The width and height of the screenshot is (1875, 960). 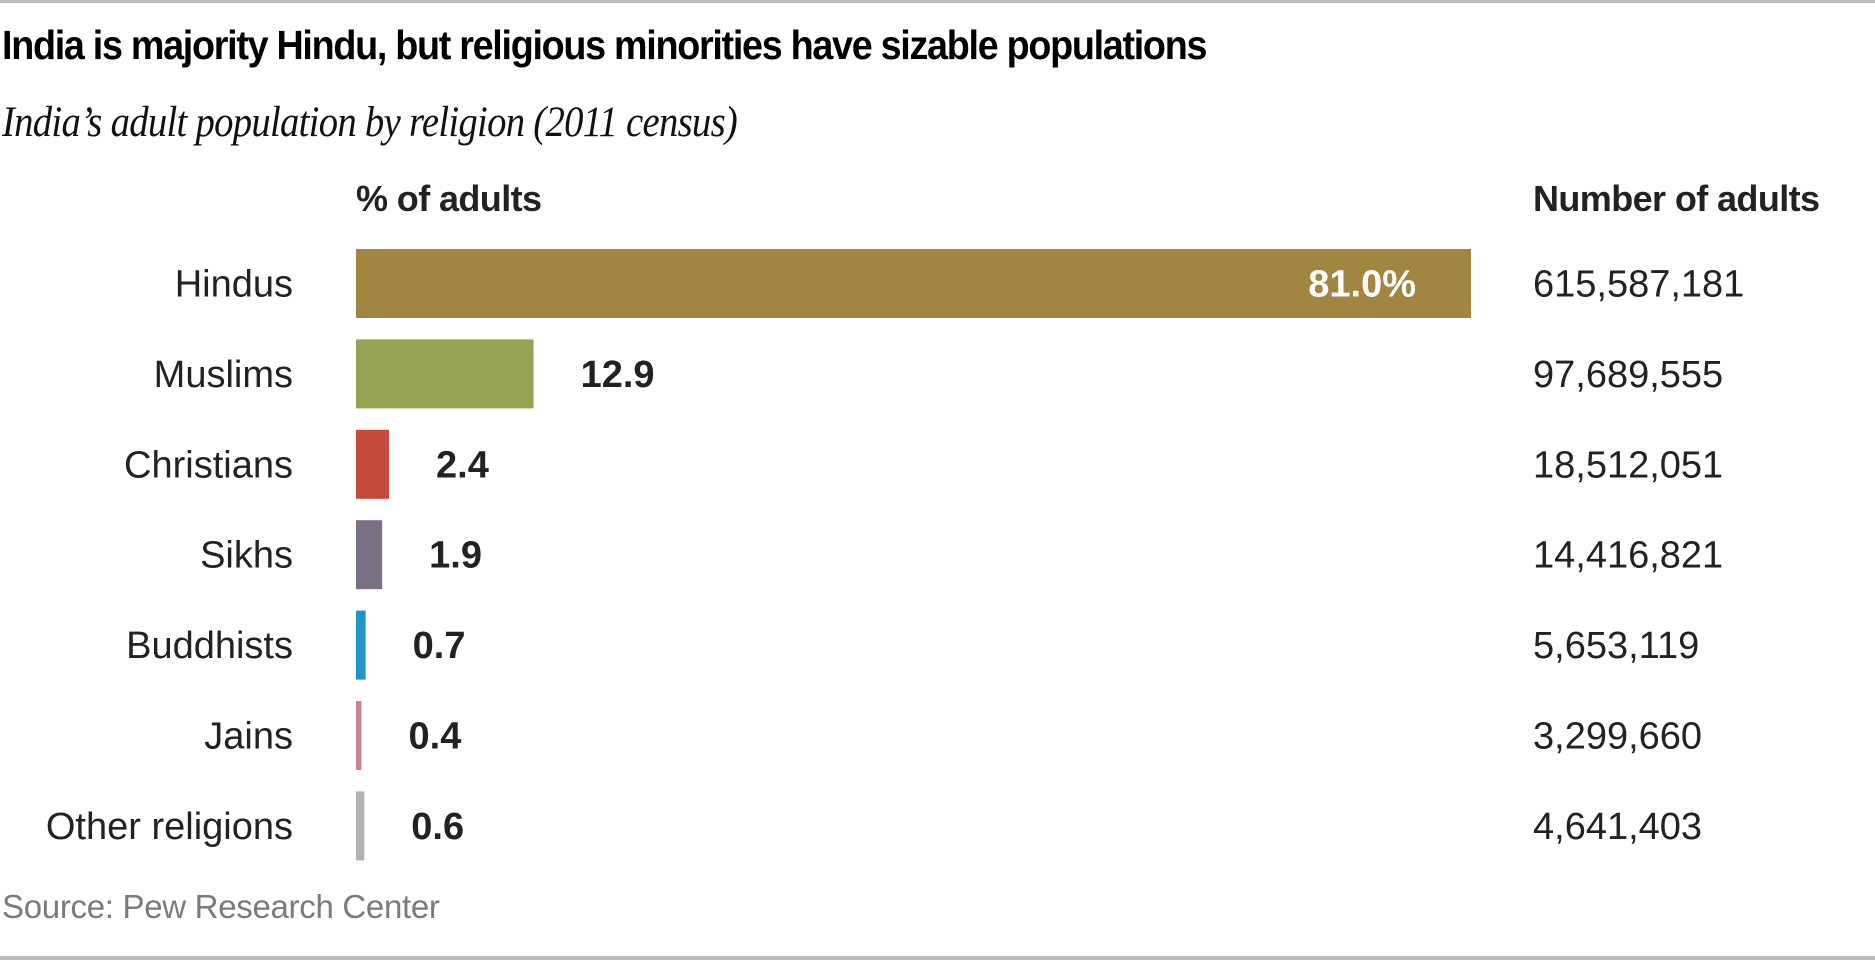 What do you see at coordinates (1616, 646) in the screenshot?
I see `number-of-adults-buddhists: 5,653,119` at bounding box center [1616, 646].